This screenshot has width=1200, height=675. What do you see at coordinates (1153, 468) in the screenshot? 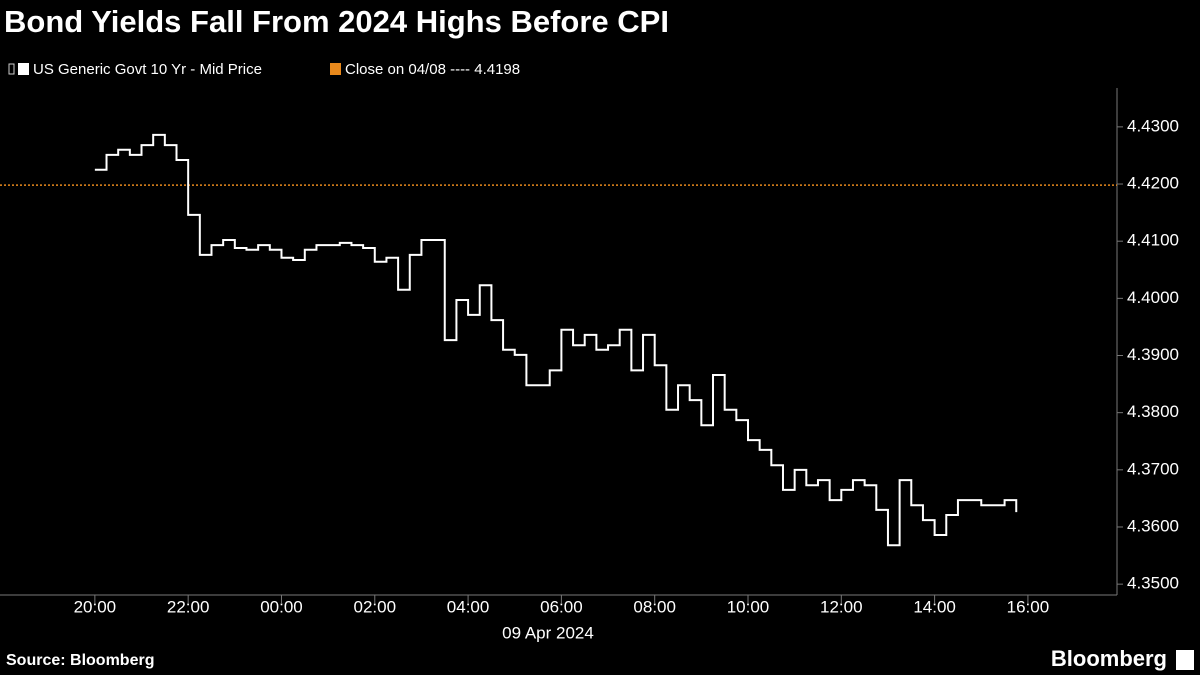
I see `y-tick-label: 4.3700` at bounding box center [1153, 468].